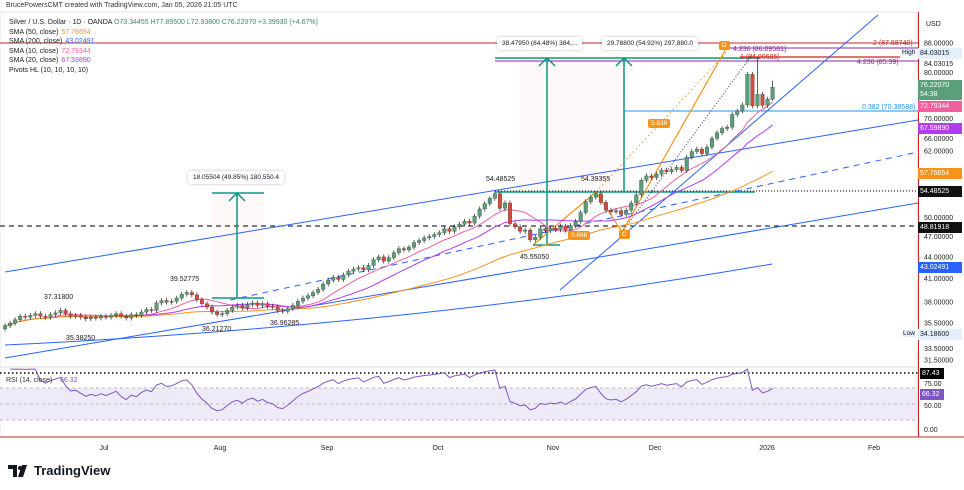 The width and height of the screenshot is (964, 490). I want to click on tradingview-logo: TradingView, so click(59, 470).